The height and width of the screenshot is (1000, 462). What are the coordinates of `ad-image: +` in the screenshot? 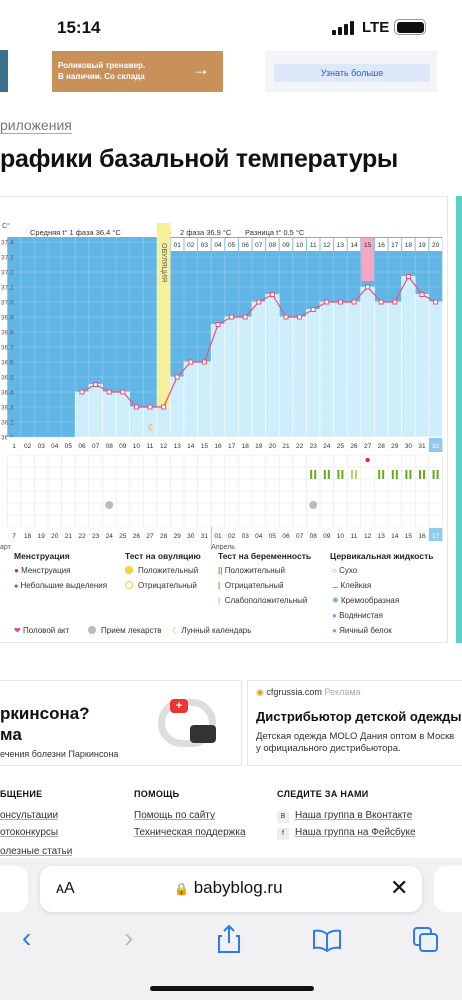 It's located at (186, 723).